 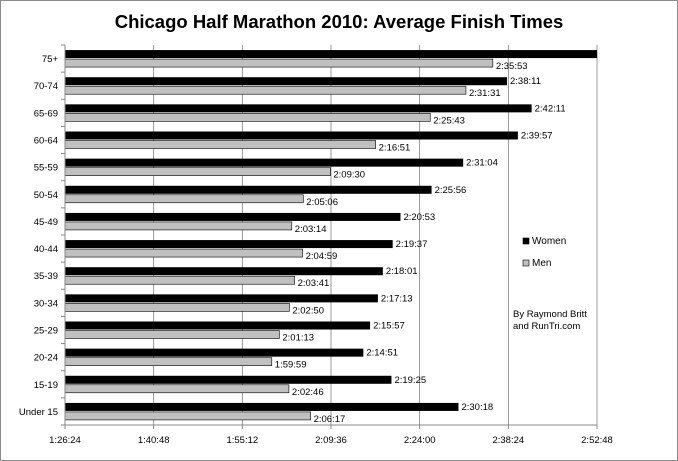 What do you see at coordinates (550, 314) in the screenshot?
I see `credit-line-1: By Raymond Britt` at bounding box center [550, 314].